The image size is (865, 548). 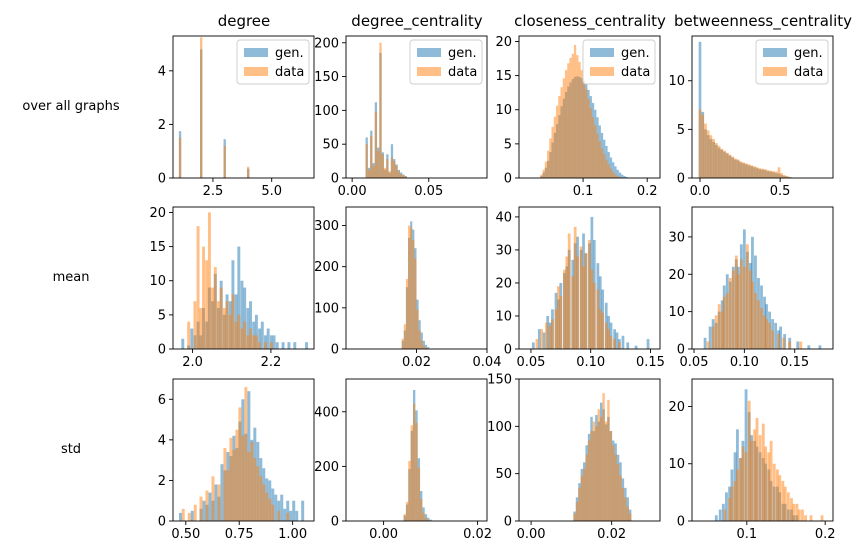 What do you see at coordinates (700, 191) in the screenshot?
I see `x-tick-label: 0.0` at bounding box center [700, 191].